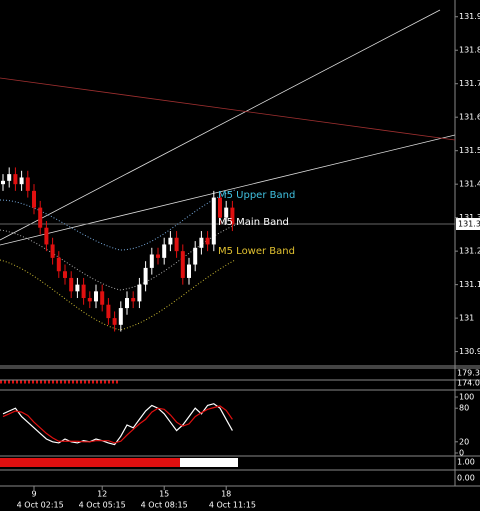 The width and height of the screenshot is (480, 511). Describe the element at coordinates (253, 222) in the screenshot. I see `band-label: M5 Main Band` at that location.